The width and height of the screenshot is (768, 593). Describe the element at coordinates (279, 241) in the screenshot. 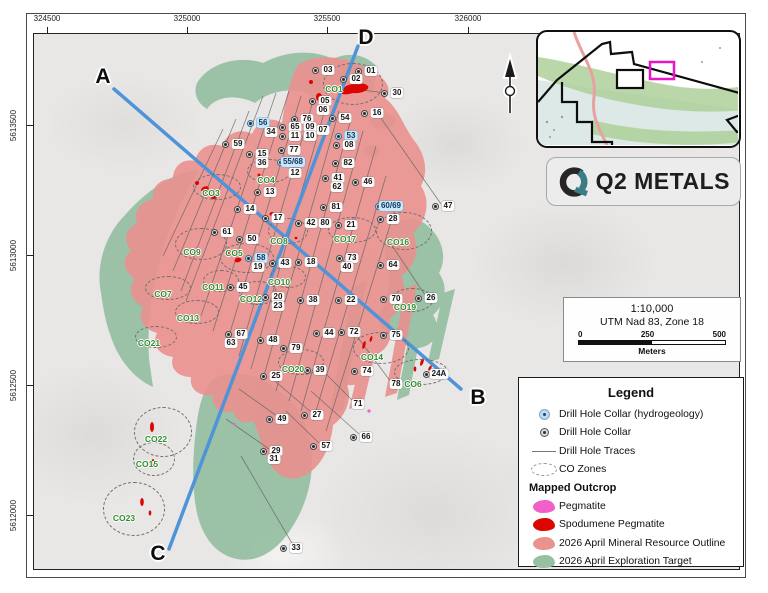

I see `co-zone-label: CO8` at that location.